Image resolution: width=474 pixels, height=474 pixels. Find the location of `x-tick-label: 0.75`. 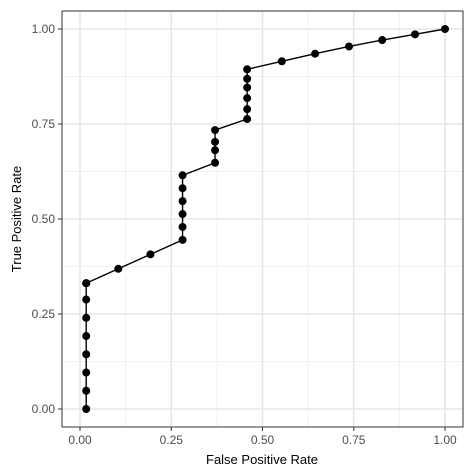

x-tick-label: 0.75 is located at coordinates (354, 440).